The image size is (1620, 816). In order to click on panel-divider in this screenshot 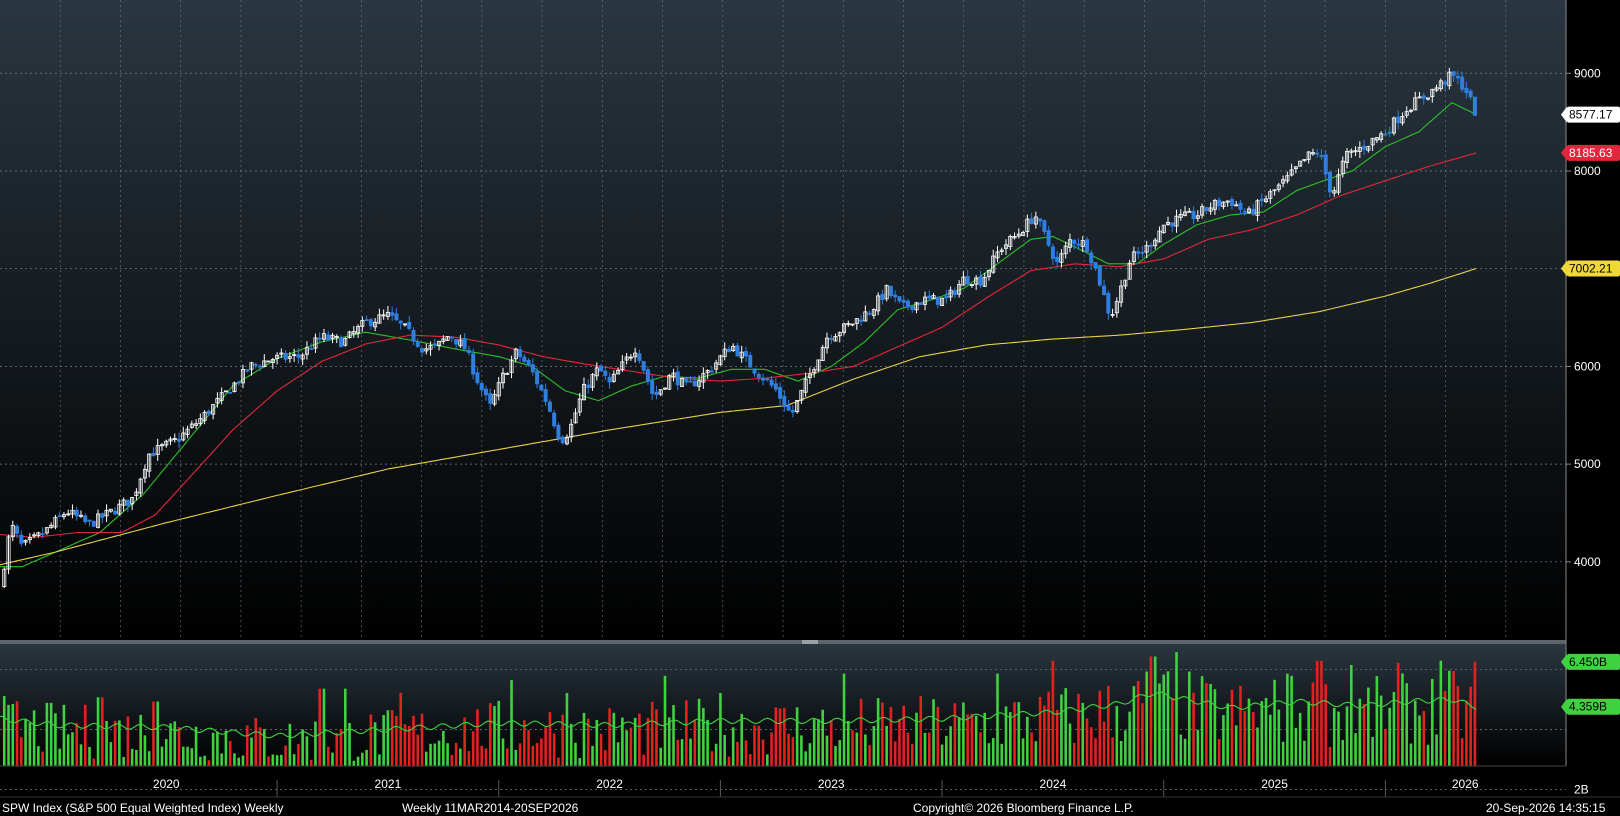, I will do `click(783, 642)`.